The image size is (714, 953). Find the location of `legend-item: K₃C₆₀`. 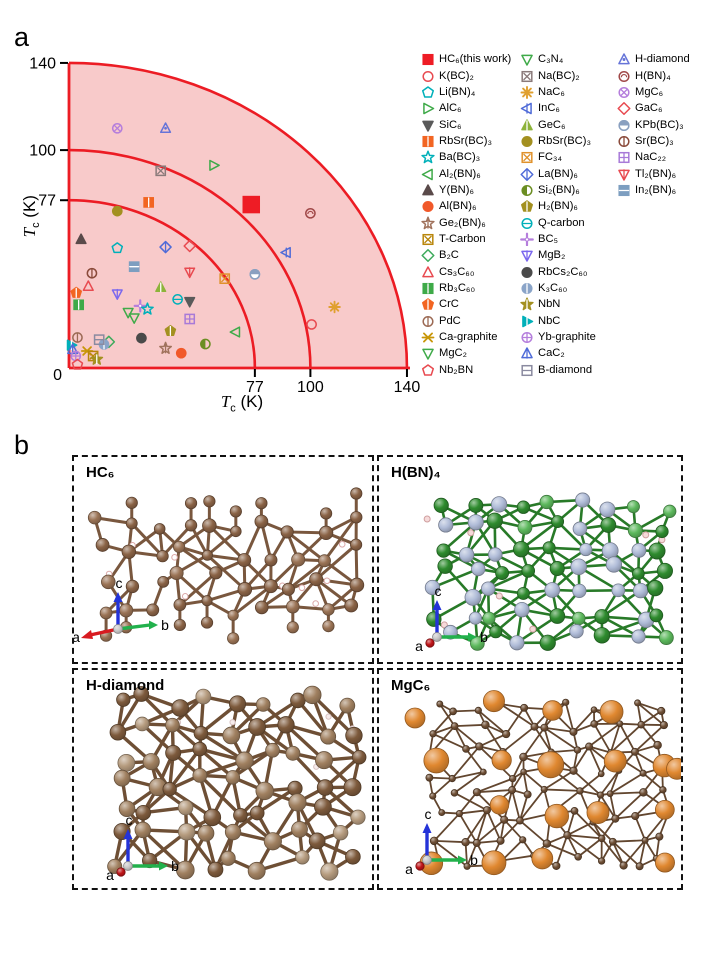

legend-item: K₃C₆₀ is located at coordinates (568, 288).